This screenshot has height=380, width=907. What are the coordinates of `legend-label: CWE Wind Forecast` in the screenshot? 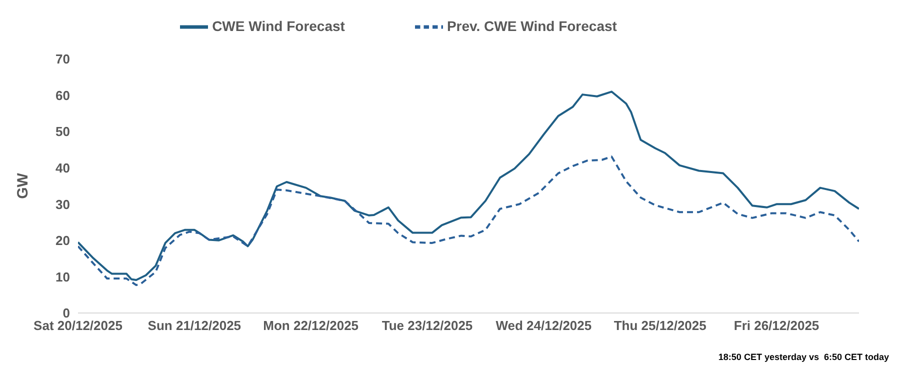 It's located at (278, 26).